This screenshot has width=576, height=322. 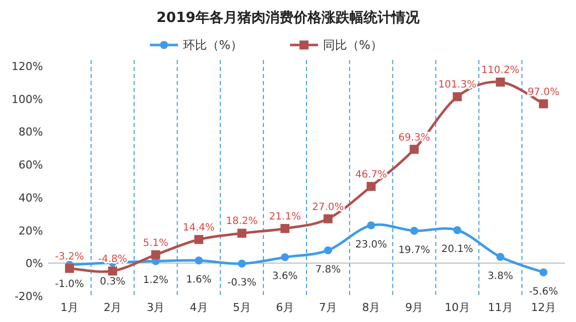 I want to click on legend-label: 环比（%）, so click(x=212, y=45).